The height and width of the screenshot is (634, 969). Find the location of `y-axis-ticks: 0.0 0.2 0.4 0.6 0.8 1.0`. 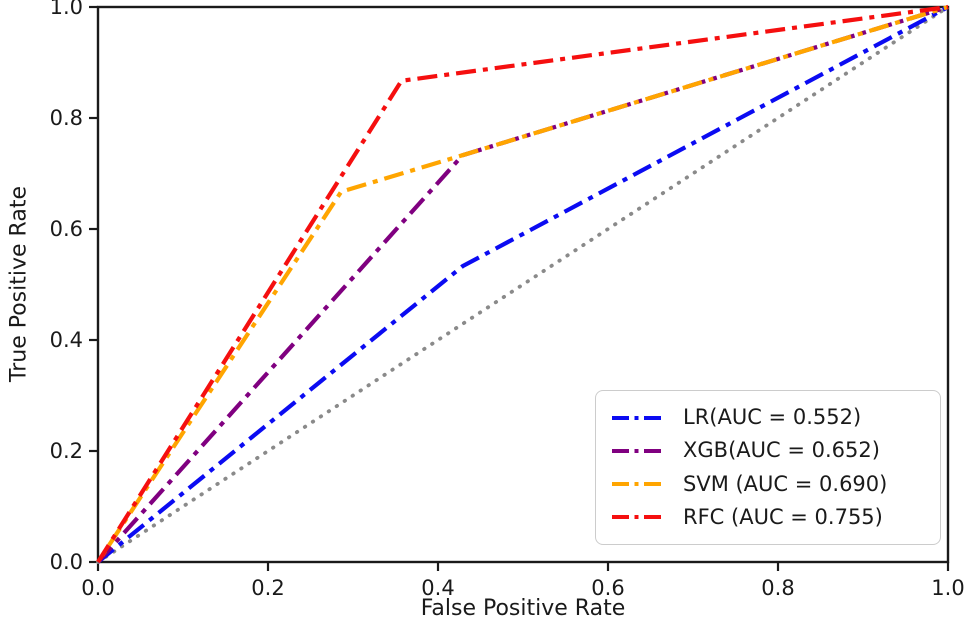

y-axis-ticks: 0.0 0.2 0.4 0.6 0.8 1.0 is located at coordinates (74, 287).